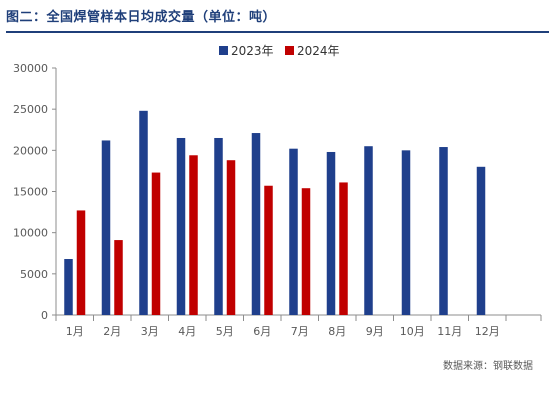  Describe the element at coordinates (481, 240) in the screenshot. I see `bar-2023年-12月` at that location.